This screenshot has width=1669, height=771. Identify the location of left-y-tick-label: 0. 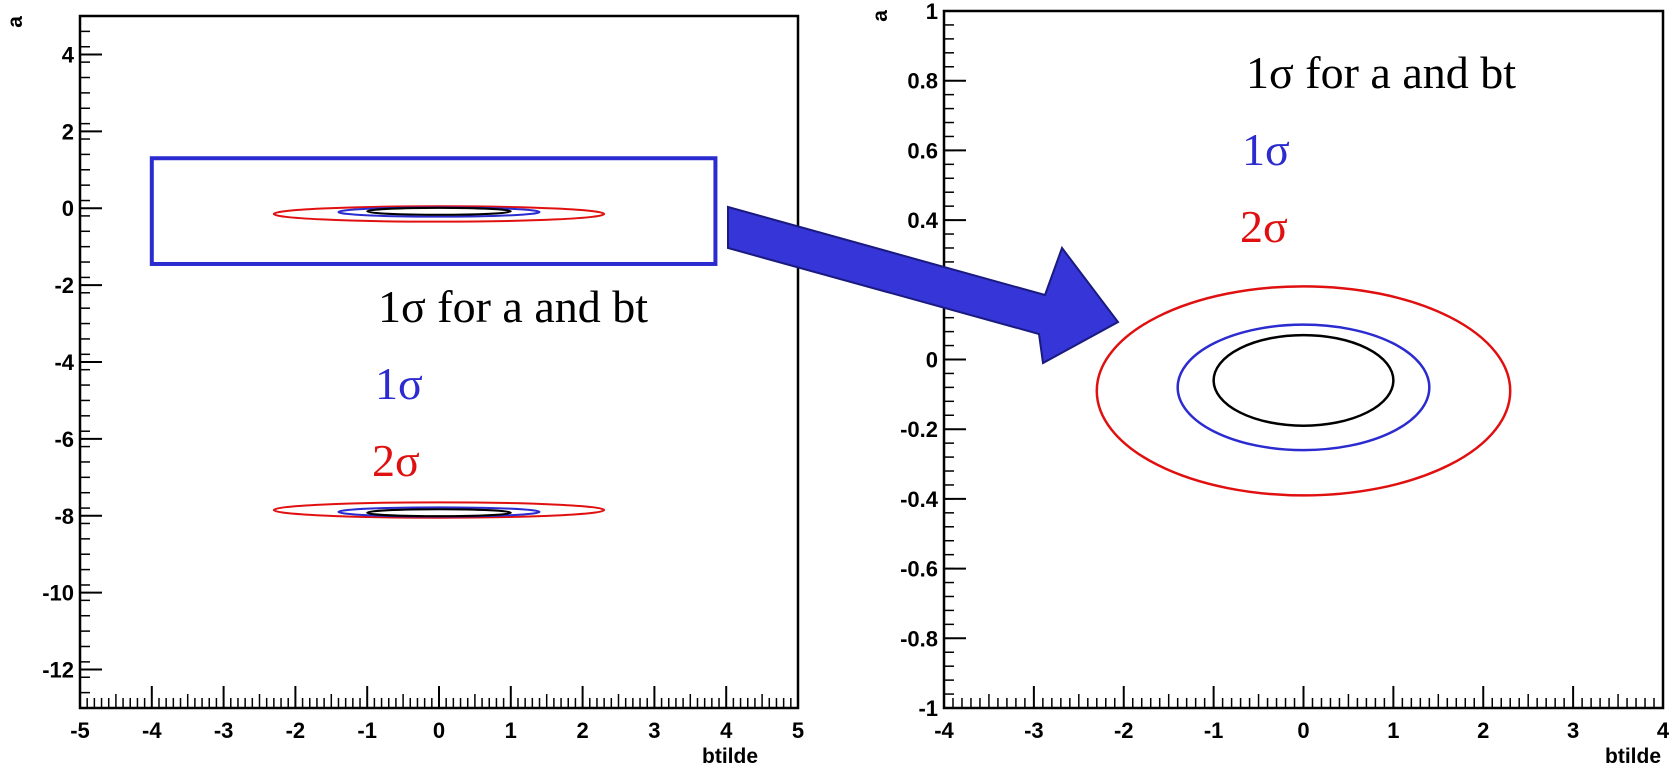
(68, 208).